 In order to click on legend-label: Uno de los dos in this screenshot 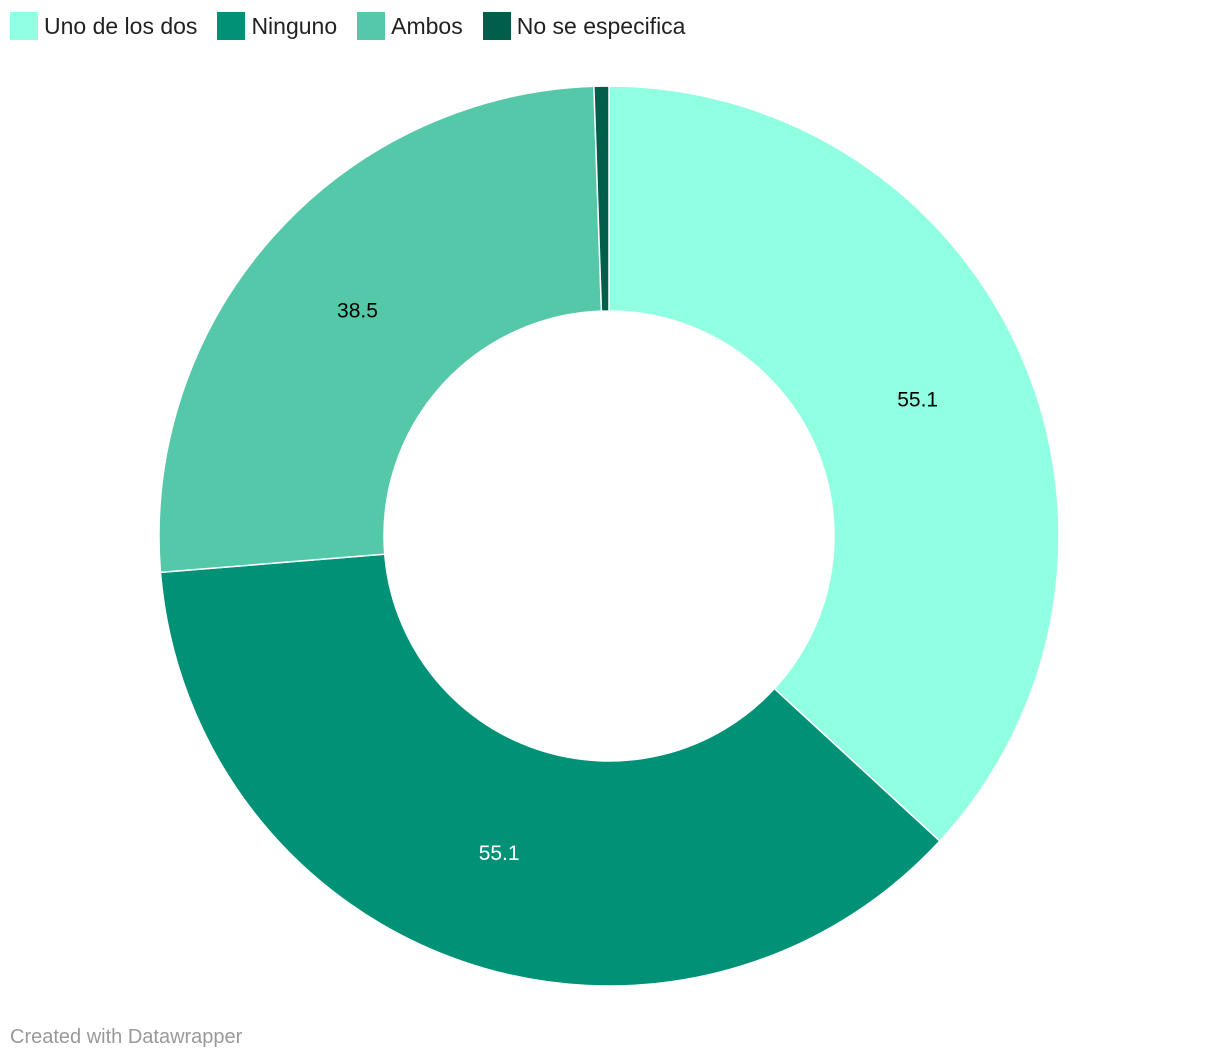, I will do `click(121, 25)`.